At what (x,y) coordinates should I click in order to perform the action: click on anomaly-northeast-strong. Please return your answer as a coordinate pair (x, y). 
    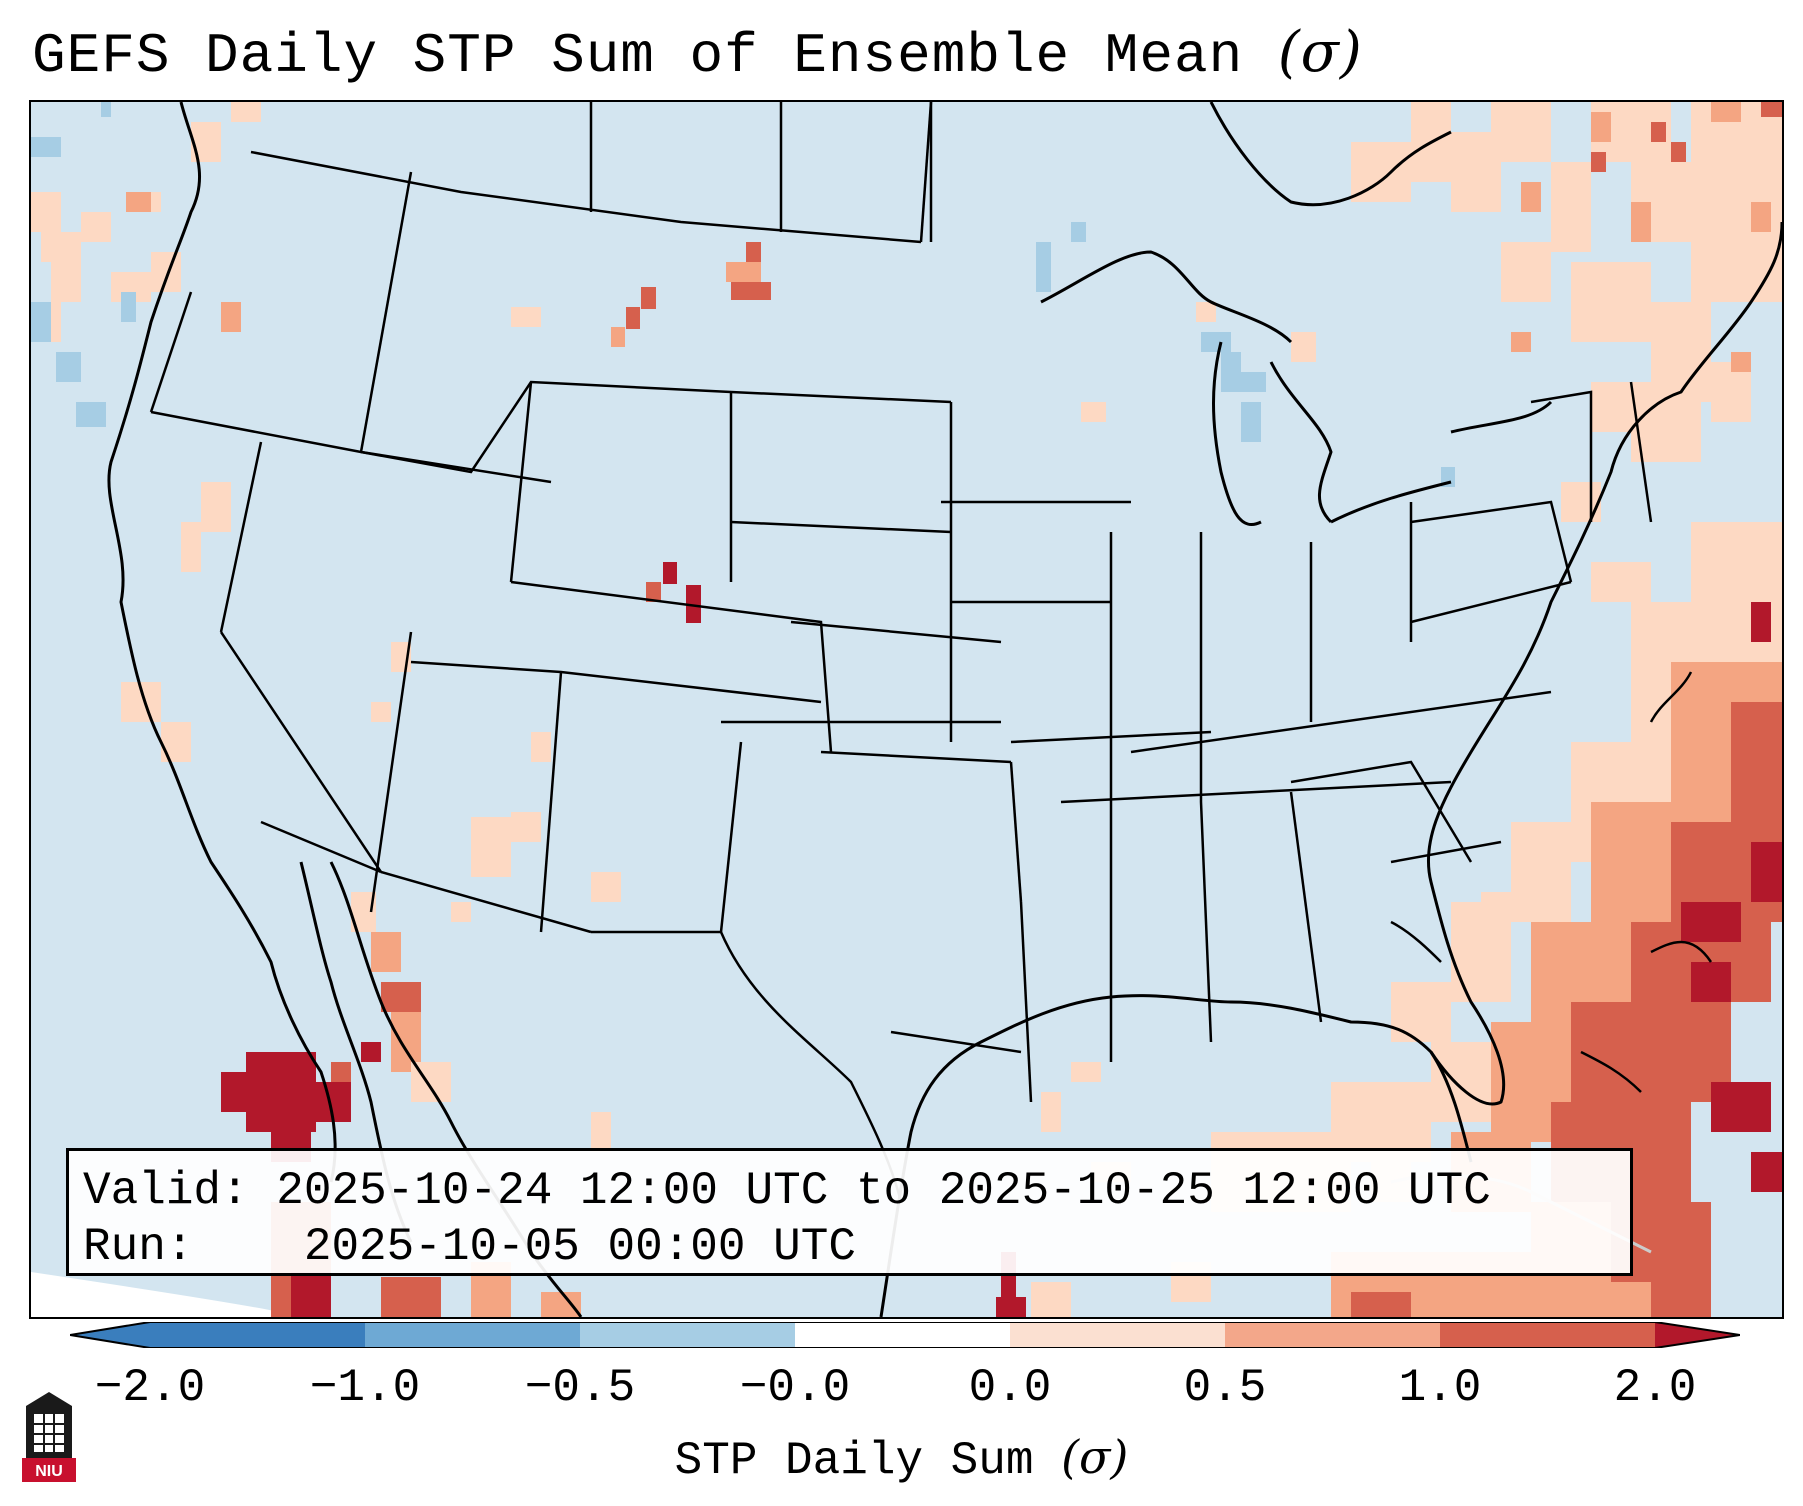
    Looking at the image, I should click on (1686, 137).